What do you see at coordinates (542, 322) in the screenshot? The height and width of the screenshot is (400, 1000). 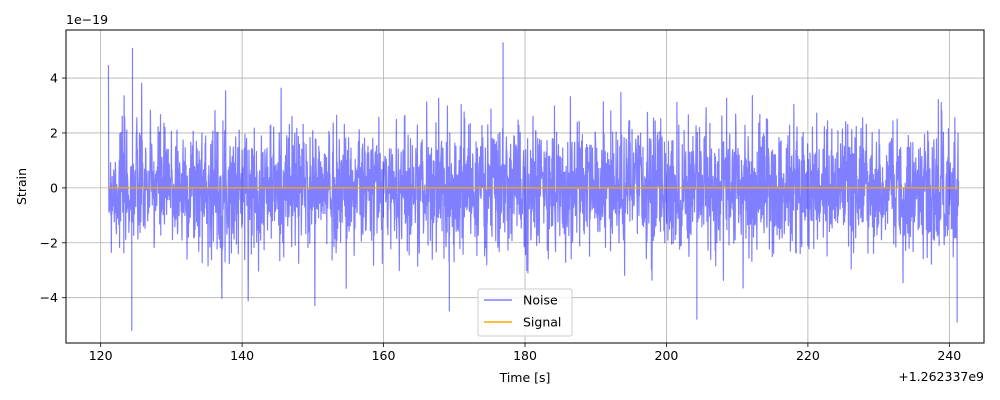 I see `legend-label-signal: Signal` at bounding box center [542, 322].